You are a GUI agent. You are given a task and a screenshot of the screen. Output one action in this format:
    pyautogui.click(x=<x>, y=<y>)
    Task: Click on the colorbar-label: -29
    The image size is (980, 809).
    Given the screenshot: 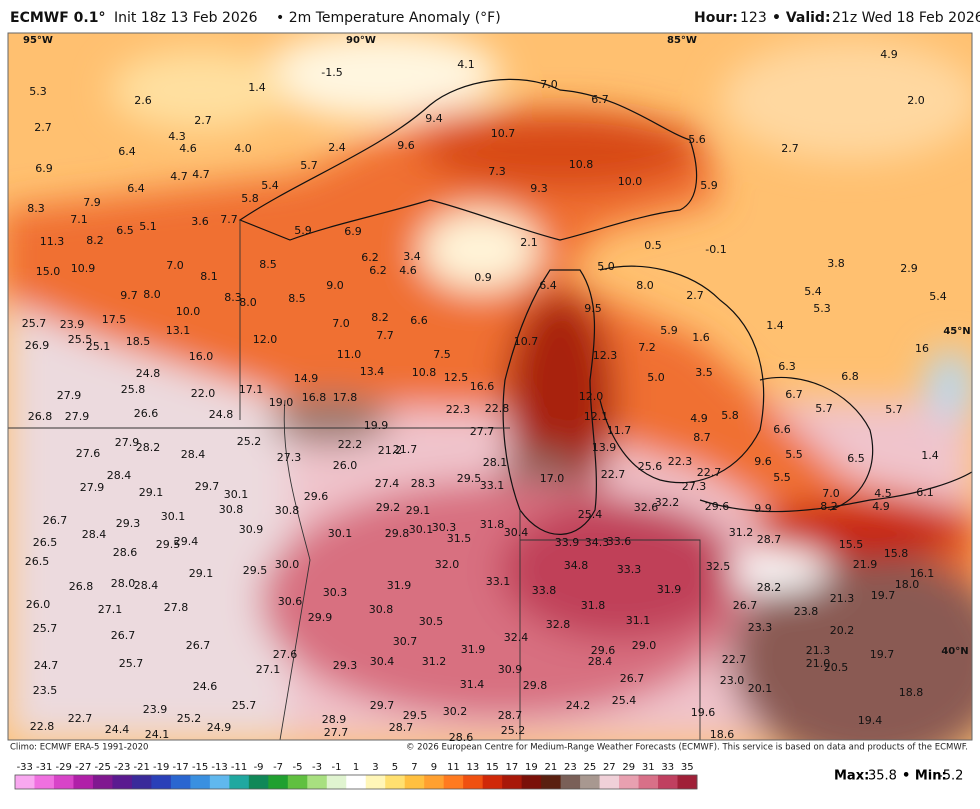 What is the action you would take?
    pyautogui.click(x=64, y=767)
    